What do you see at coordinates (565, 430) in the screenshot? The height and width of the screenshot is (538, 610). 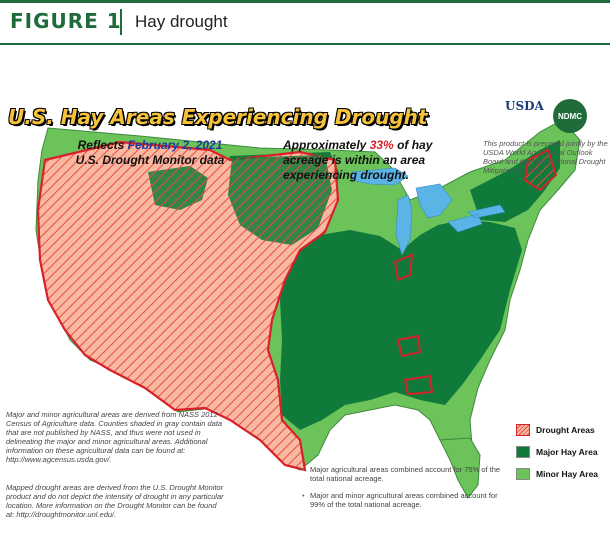 I see `legend-label-drought: Drought Areas` at bounding box center [565, 430].